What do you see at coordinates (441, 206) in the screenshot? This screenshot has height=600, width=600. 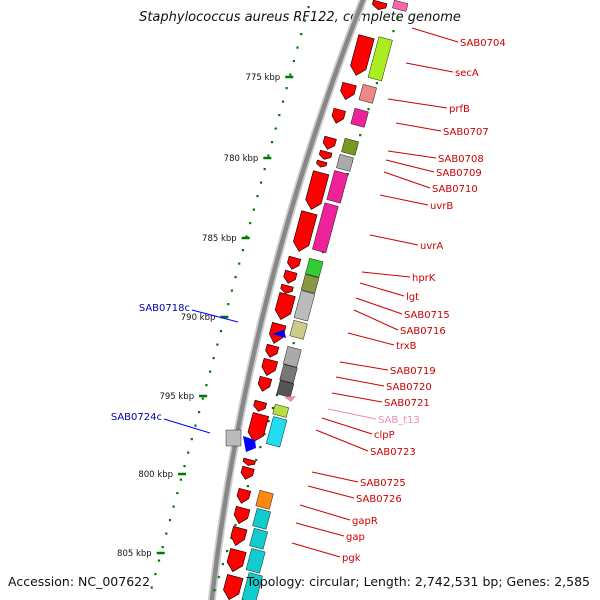 I see `gene-label: uvrB` at bounding box center [441, 206].